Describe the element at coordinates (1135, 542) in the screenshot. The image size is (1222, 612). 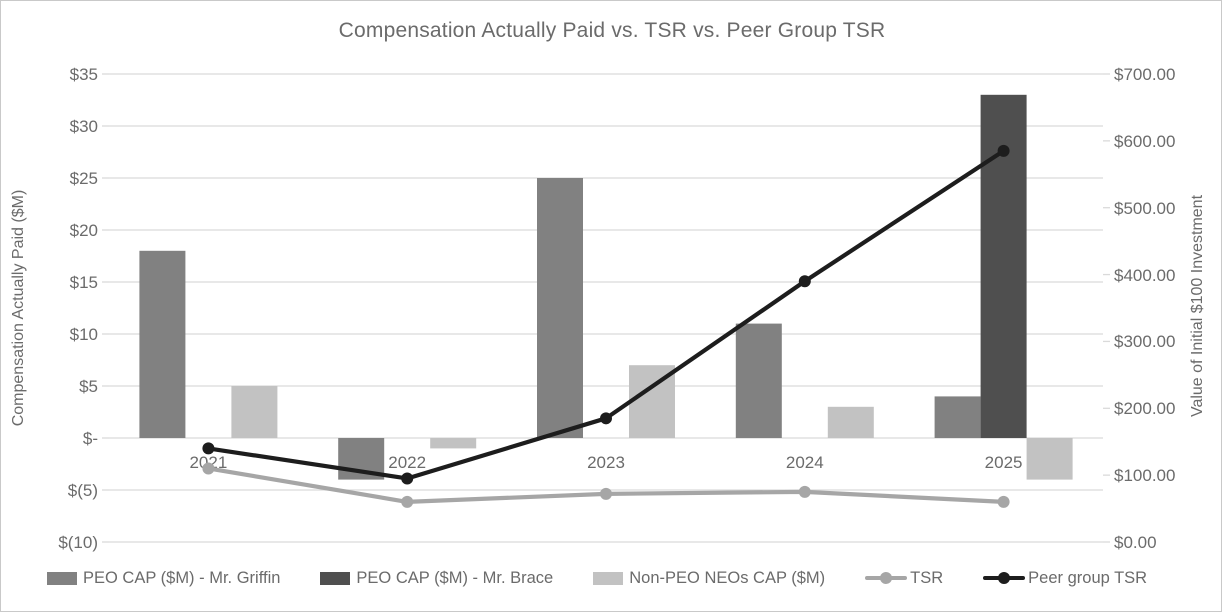
I see `right-axis-tick: $0.00` at that location.